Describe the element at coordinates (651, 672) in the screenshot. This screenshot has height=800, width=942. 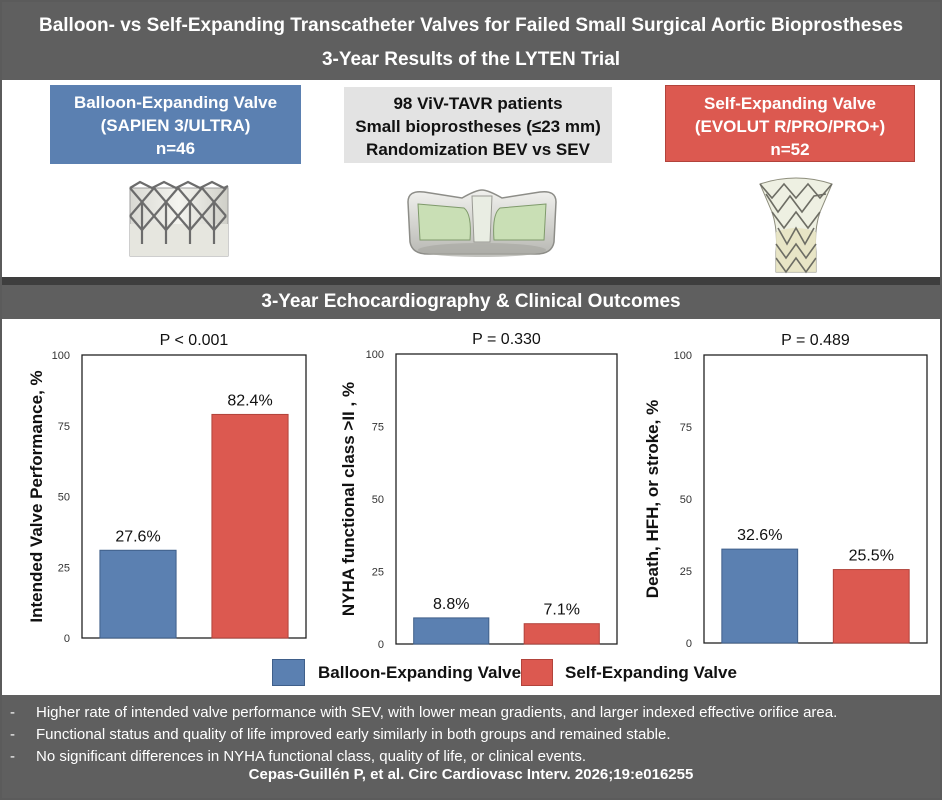
I see `legend-label-sev: Self-Expanding Valve` at that location.